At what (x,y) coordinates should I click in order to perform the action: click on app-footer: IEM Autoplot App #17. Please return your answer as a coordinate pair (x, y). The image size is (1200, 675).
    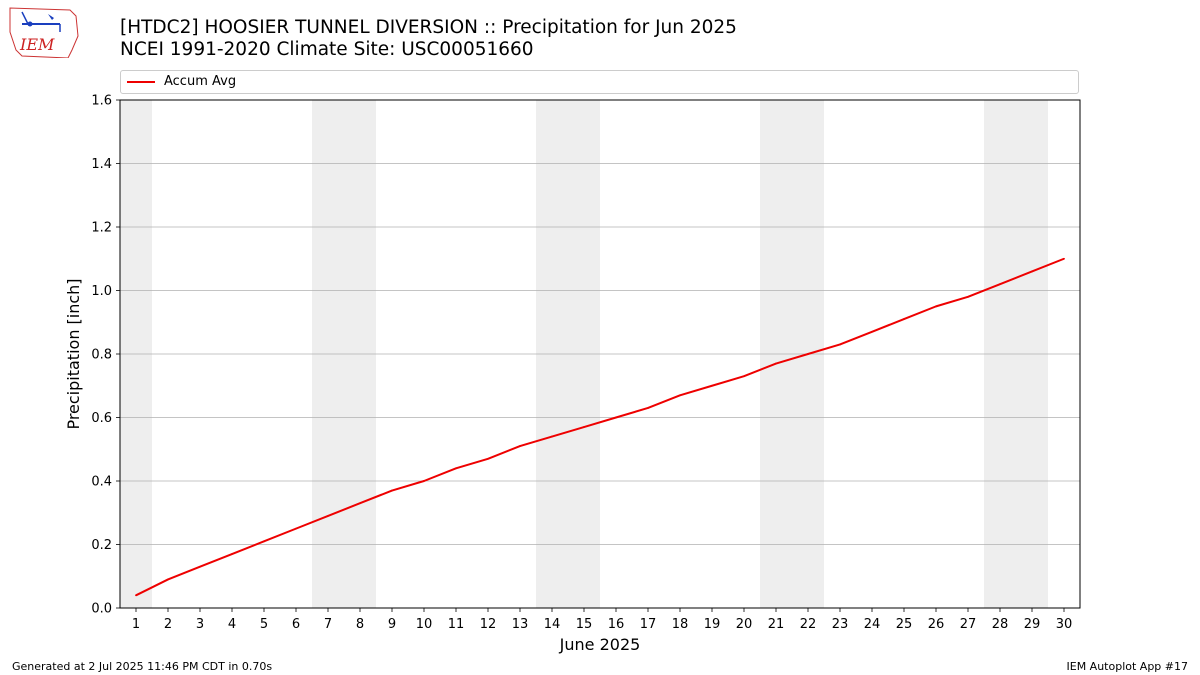
    Looking at the image, I should click on (1127, 666).